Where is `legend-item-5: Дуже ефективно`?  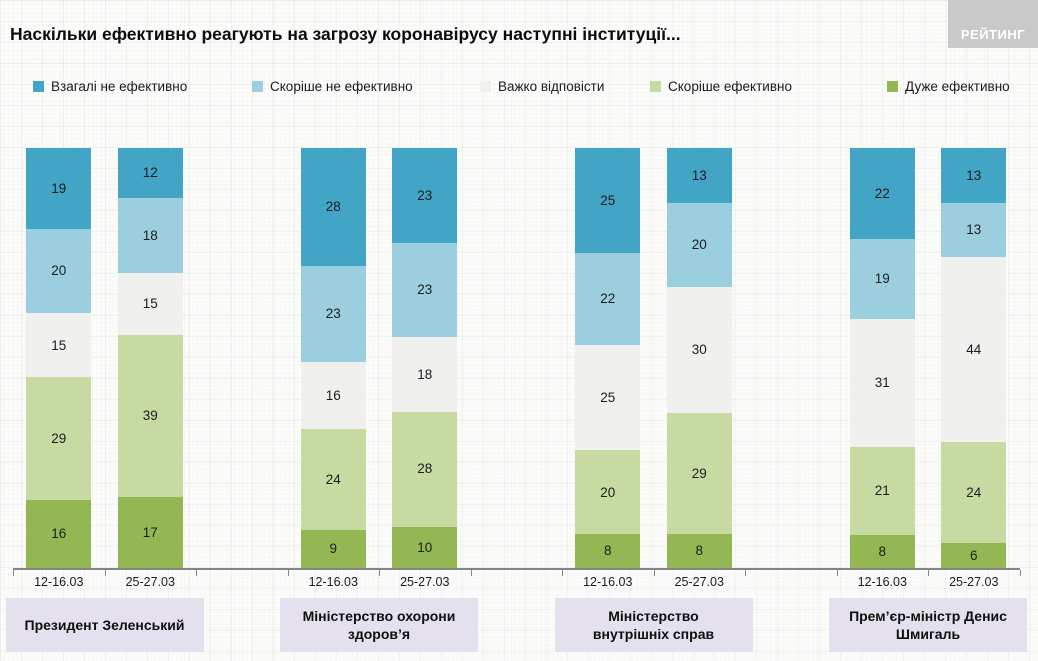 legend-item-5: Дуже ефективно is located at coordinates (948, 86).